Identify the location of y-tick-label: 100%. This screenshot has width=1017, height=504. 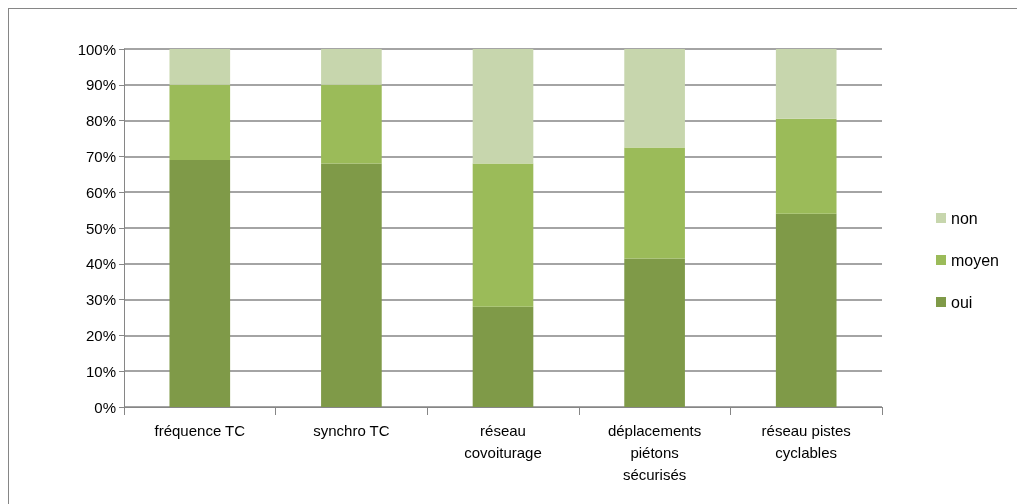
(96, 49).